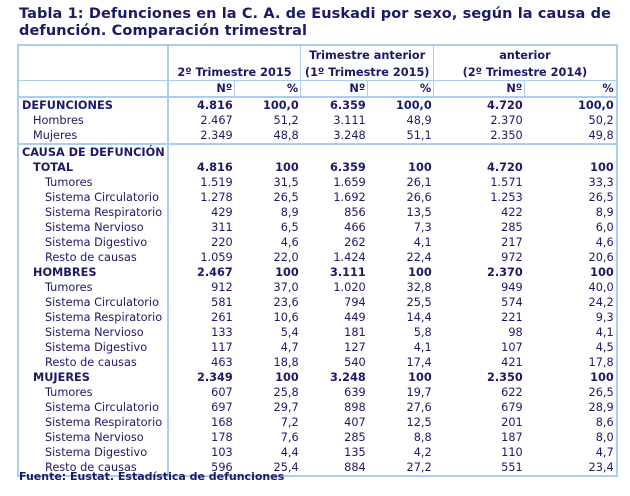  What do you see at coordinates (512, 362) in the screenshot?
I see `cell-count: 421` at bounding box center [512, 362].